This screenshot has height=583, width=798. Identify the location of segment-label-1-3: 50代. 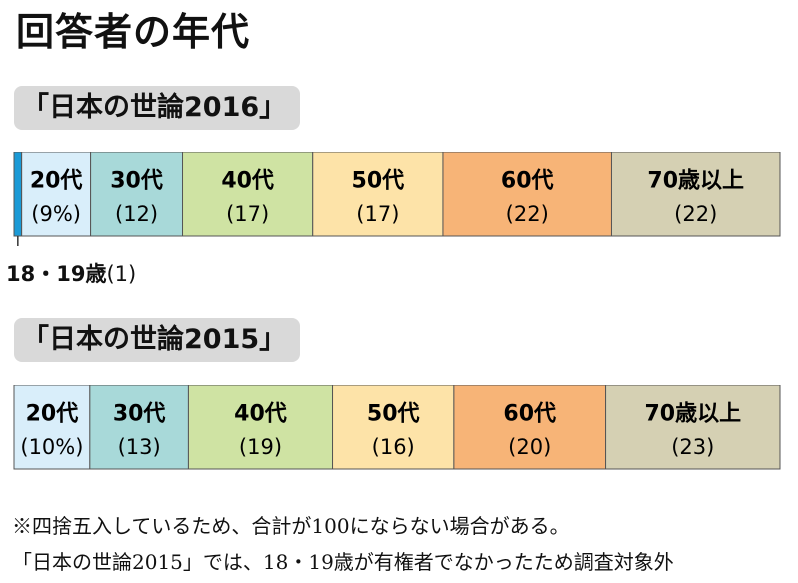
(393, 413).